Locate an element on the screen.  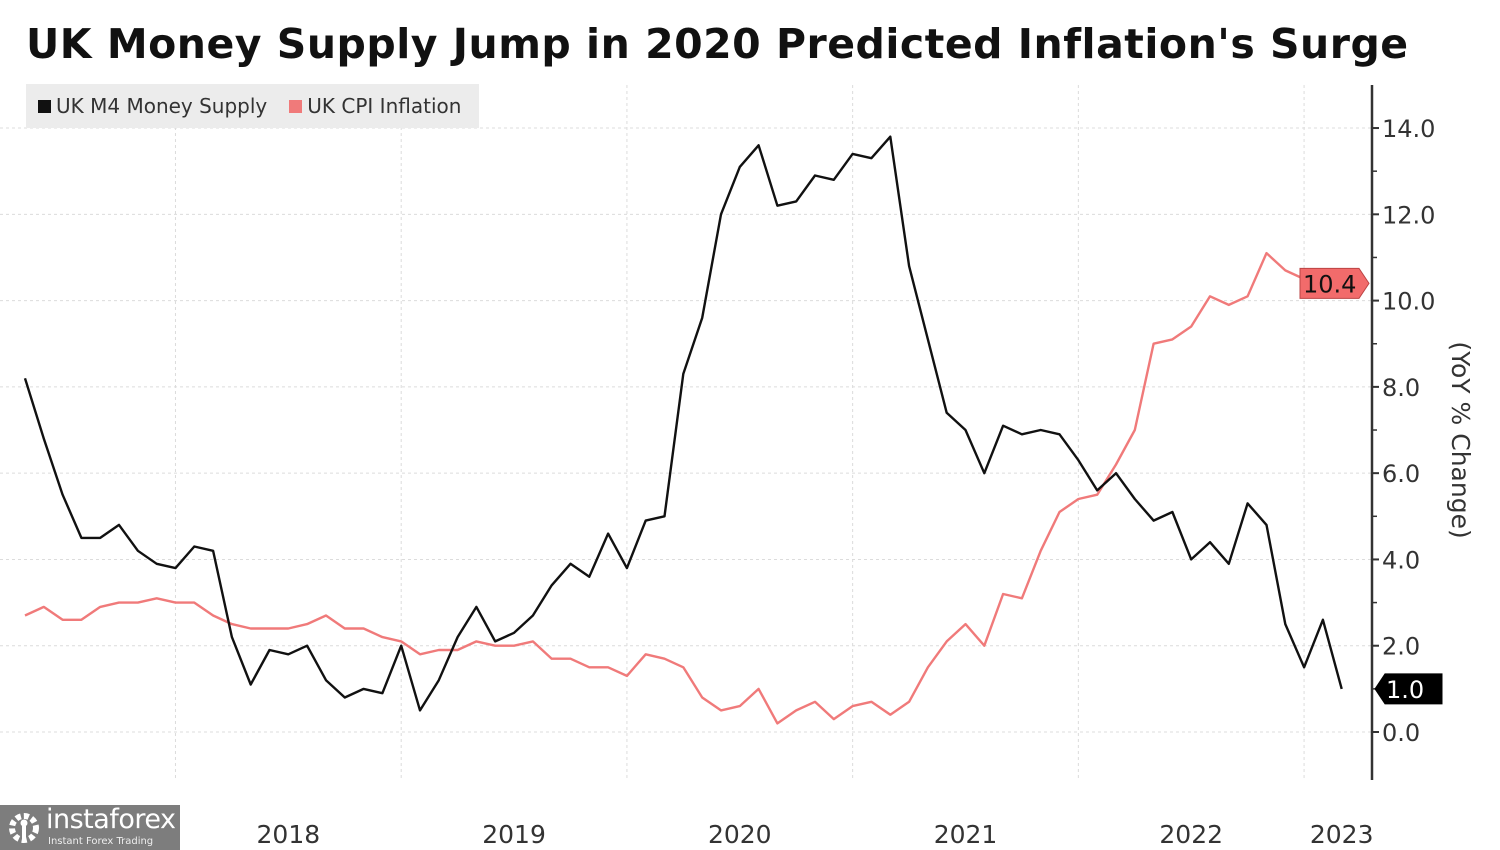
gear-logo-icon is located at coordinates (24, 828).